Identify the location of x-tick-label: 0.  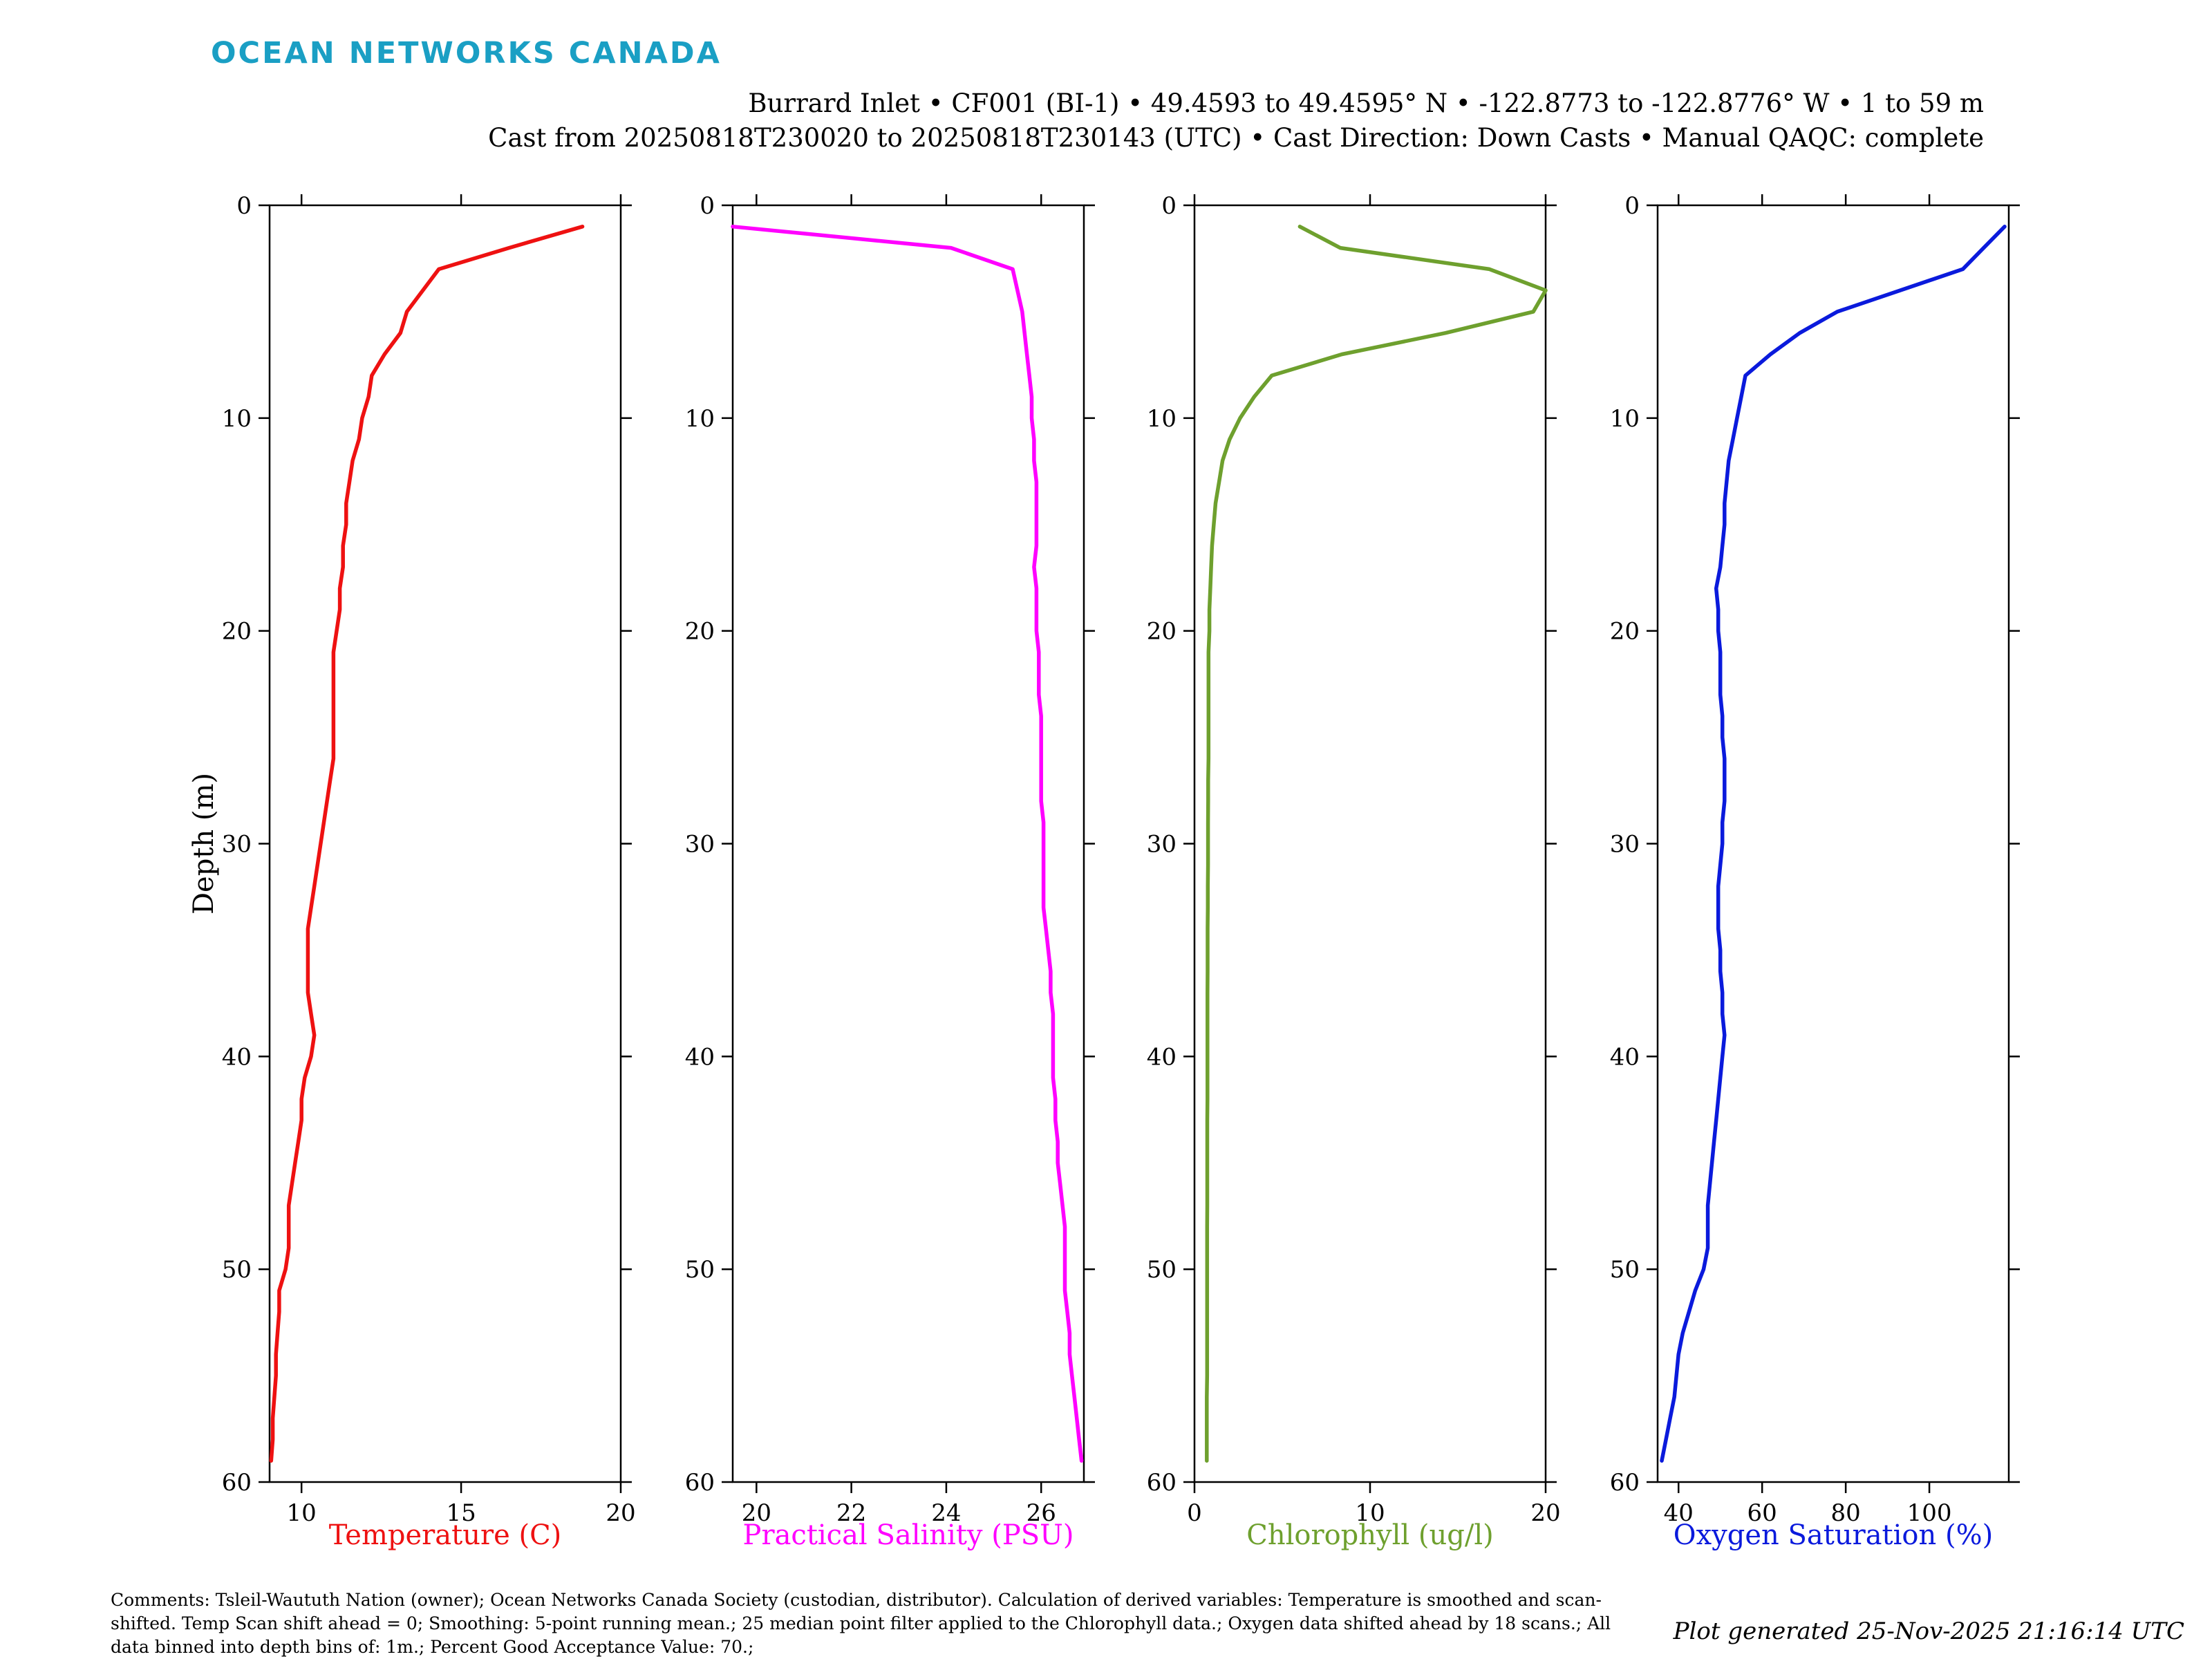
(1194, 1513).